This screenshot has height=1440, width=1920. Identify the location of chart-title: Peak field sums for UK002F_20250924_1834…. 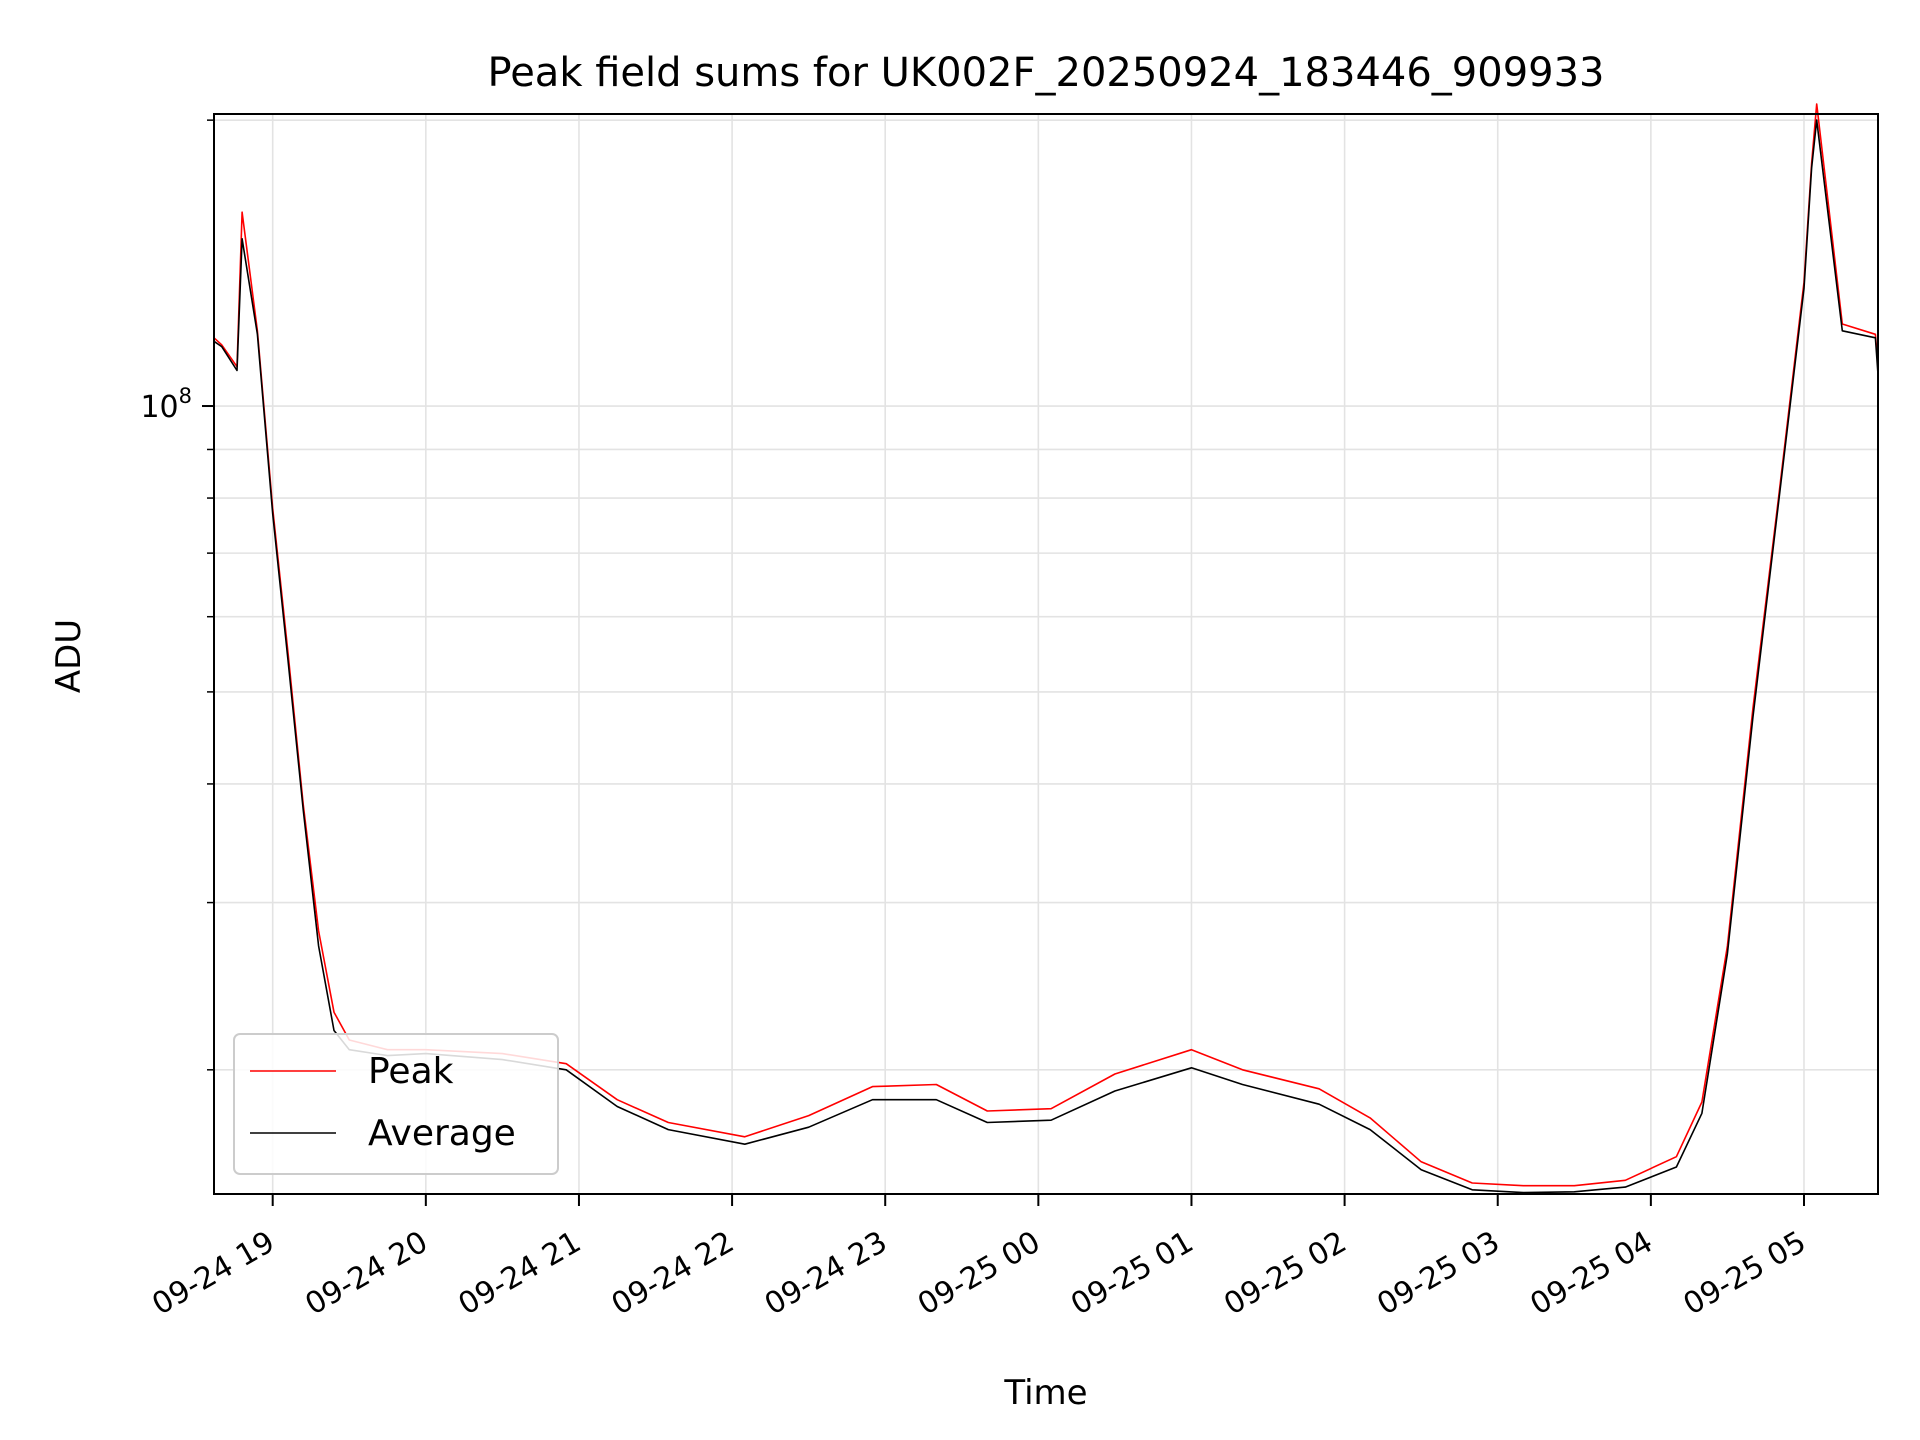
(1046, 73).